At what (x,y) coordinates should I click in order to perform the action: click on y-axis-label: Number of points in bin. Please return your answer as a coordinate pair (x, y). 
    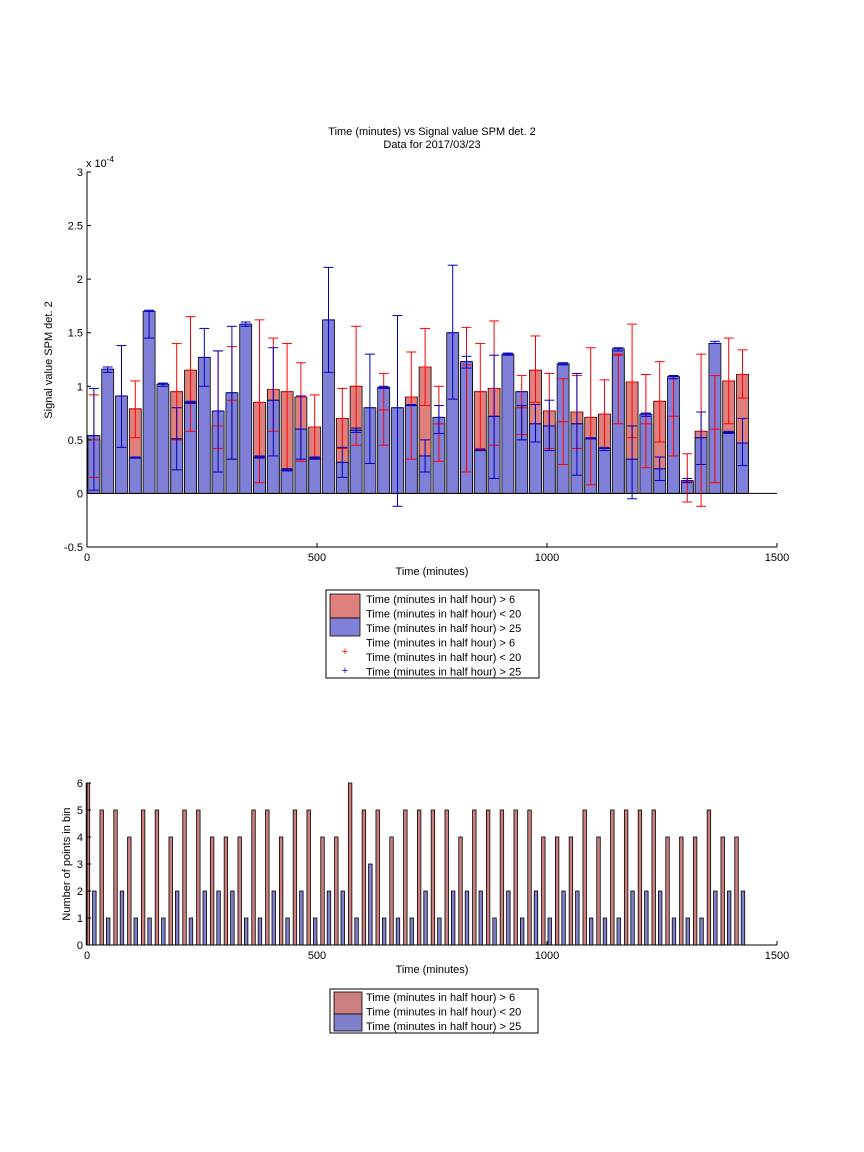
    Looking at the image, I should click on (67, 863).